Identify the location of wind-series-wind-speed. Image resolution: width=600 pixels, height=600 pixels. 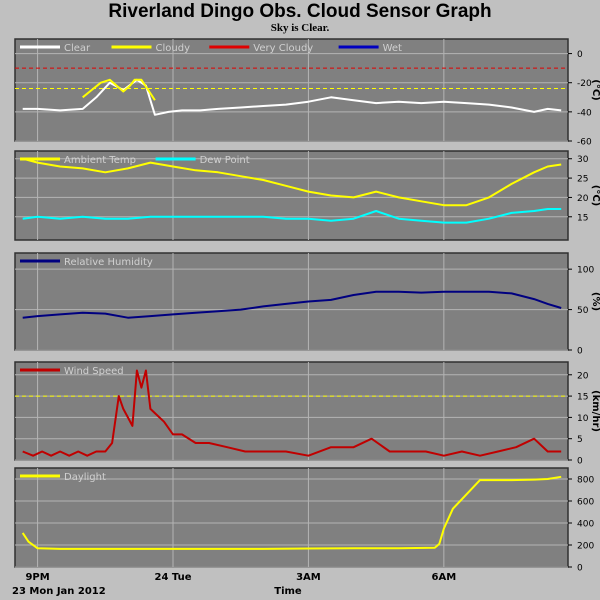
(292, 413).